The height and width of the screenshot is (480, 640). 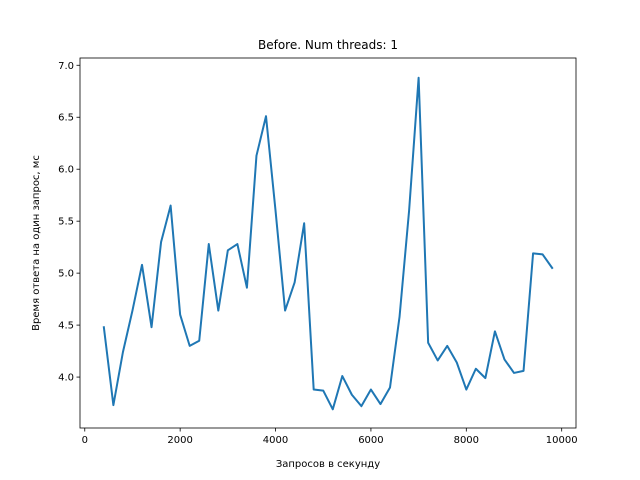 I want to click on y-tick-label: 7.0, so click(x=66, y=66).